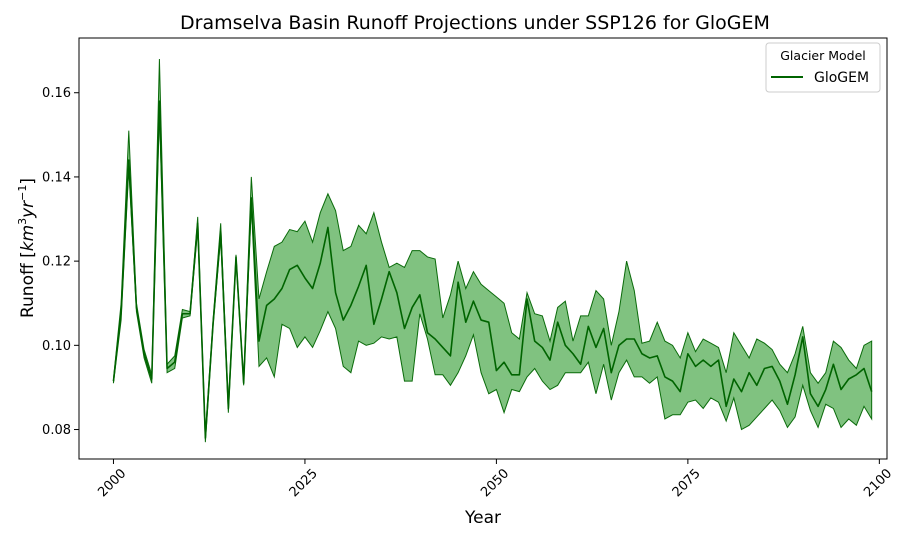  I want to click on y-axis-title-unit-exp2: −1, so click(22, 193).